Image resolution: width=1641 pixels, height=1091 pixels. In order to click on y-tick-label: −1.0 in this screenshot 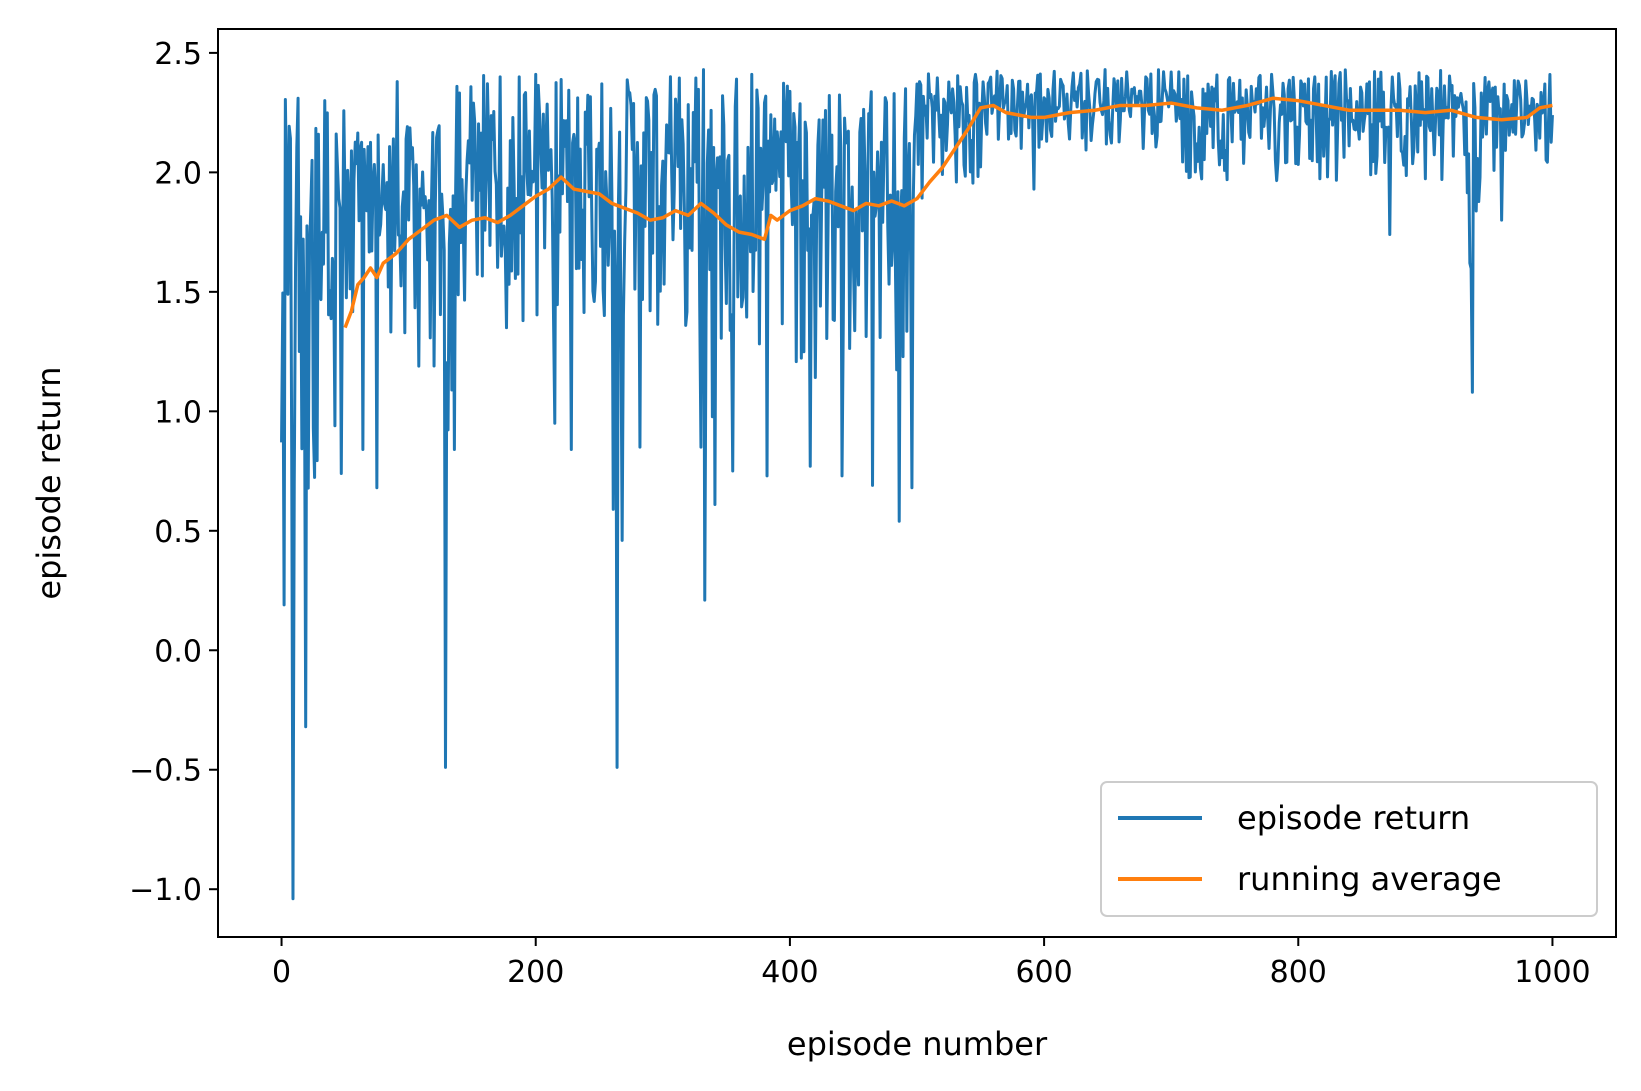, I will do `click(165, 890)`.